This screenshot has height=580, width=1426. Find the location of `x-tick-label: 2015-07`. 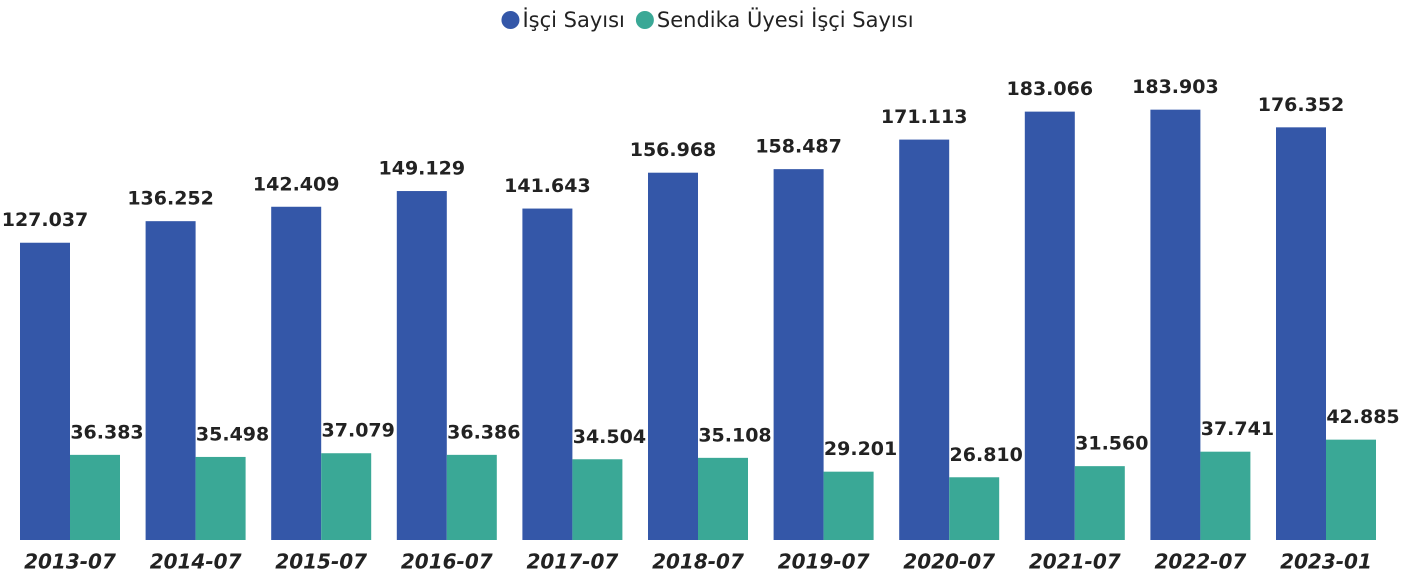

x-tick-label: 2015-07 is located at coordinates (321, 562).